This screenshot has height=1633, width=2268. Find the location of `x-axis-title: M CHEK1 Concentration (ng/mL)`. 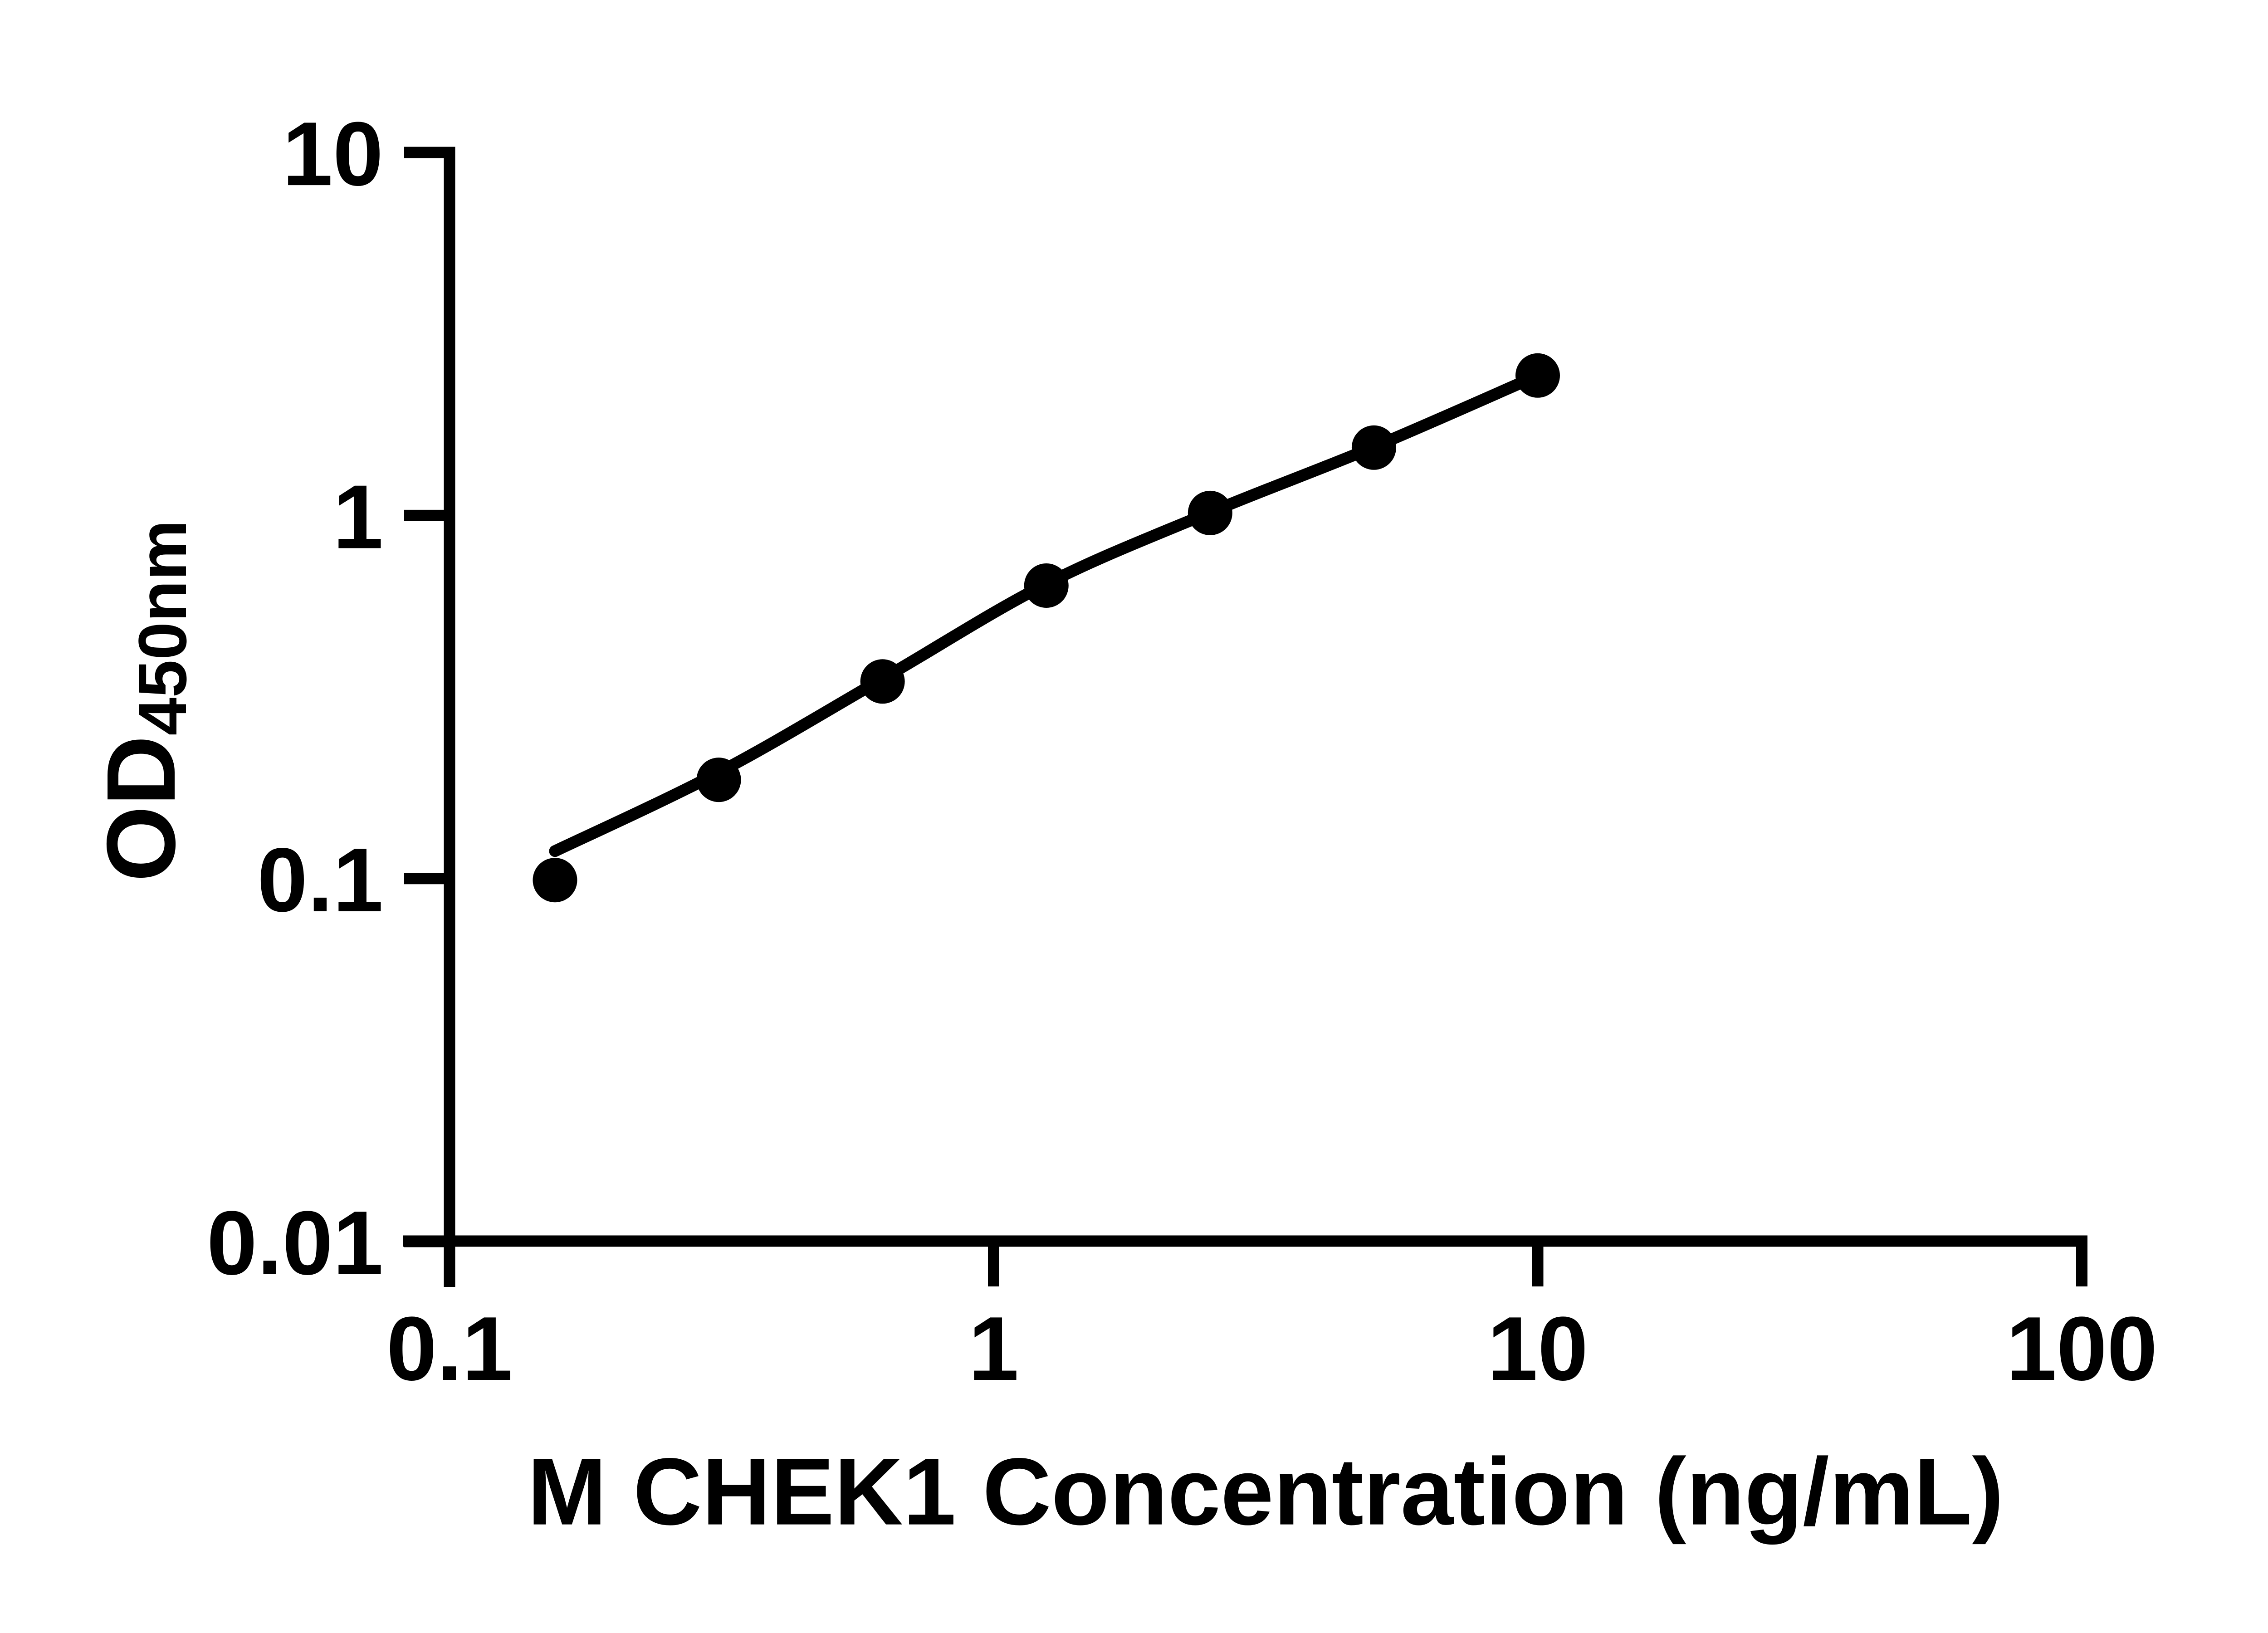

x-axis-title: M CHEK1 Concentration (ng/mL) is located at coordinates (1266, 1491).